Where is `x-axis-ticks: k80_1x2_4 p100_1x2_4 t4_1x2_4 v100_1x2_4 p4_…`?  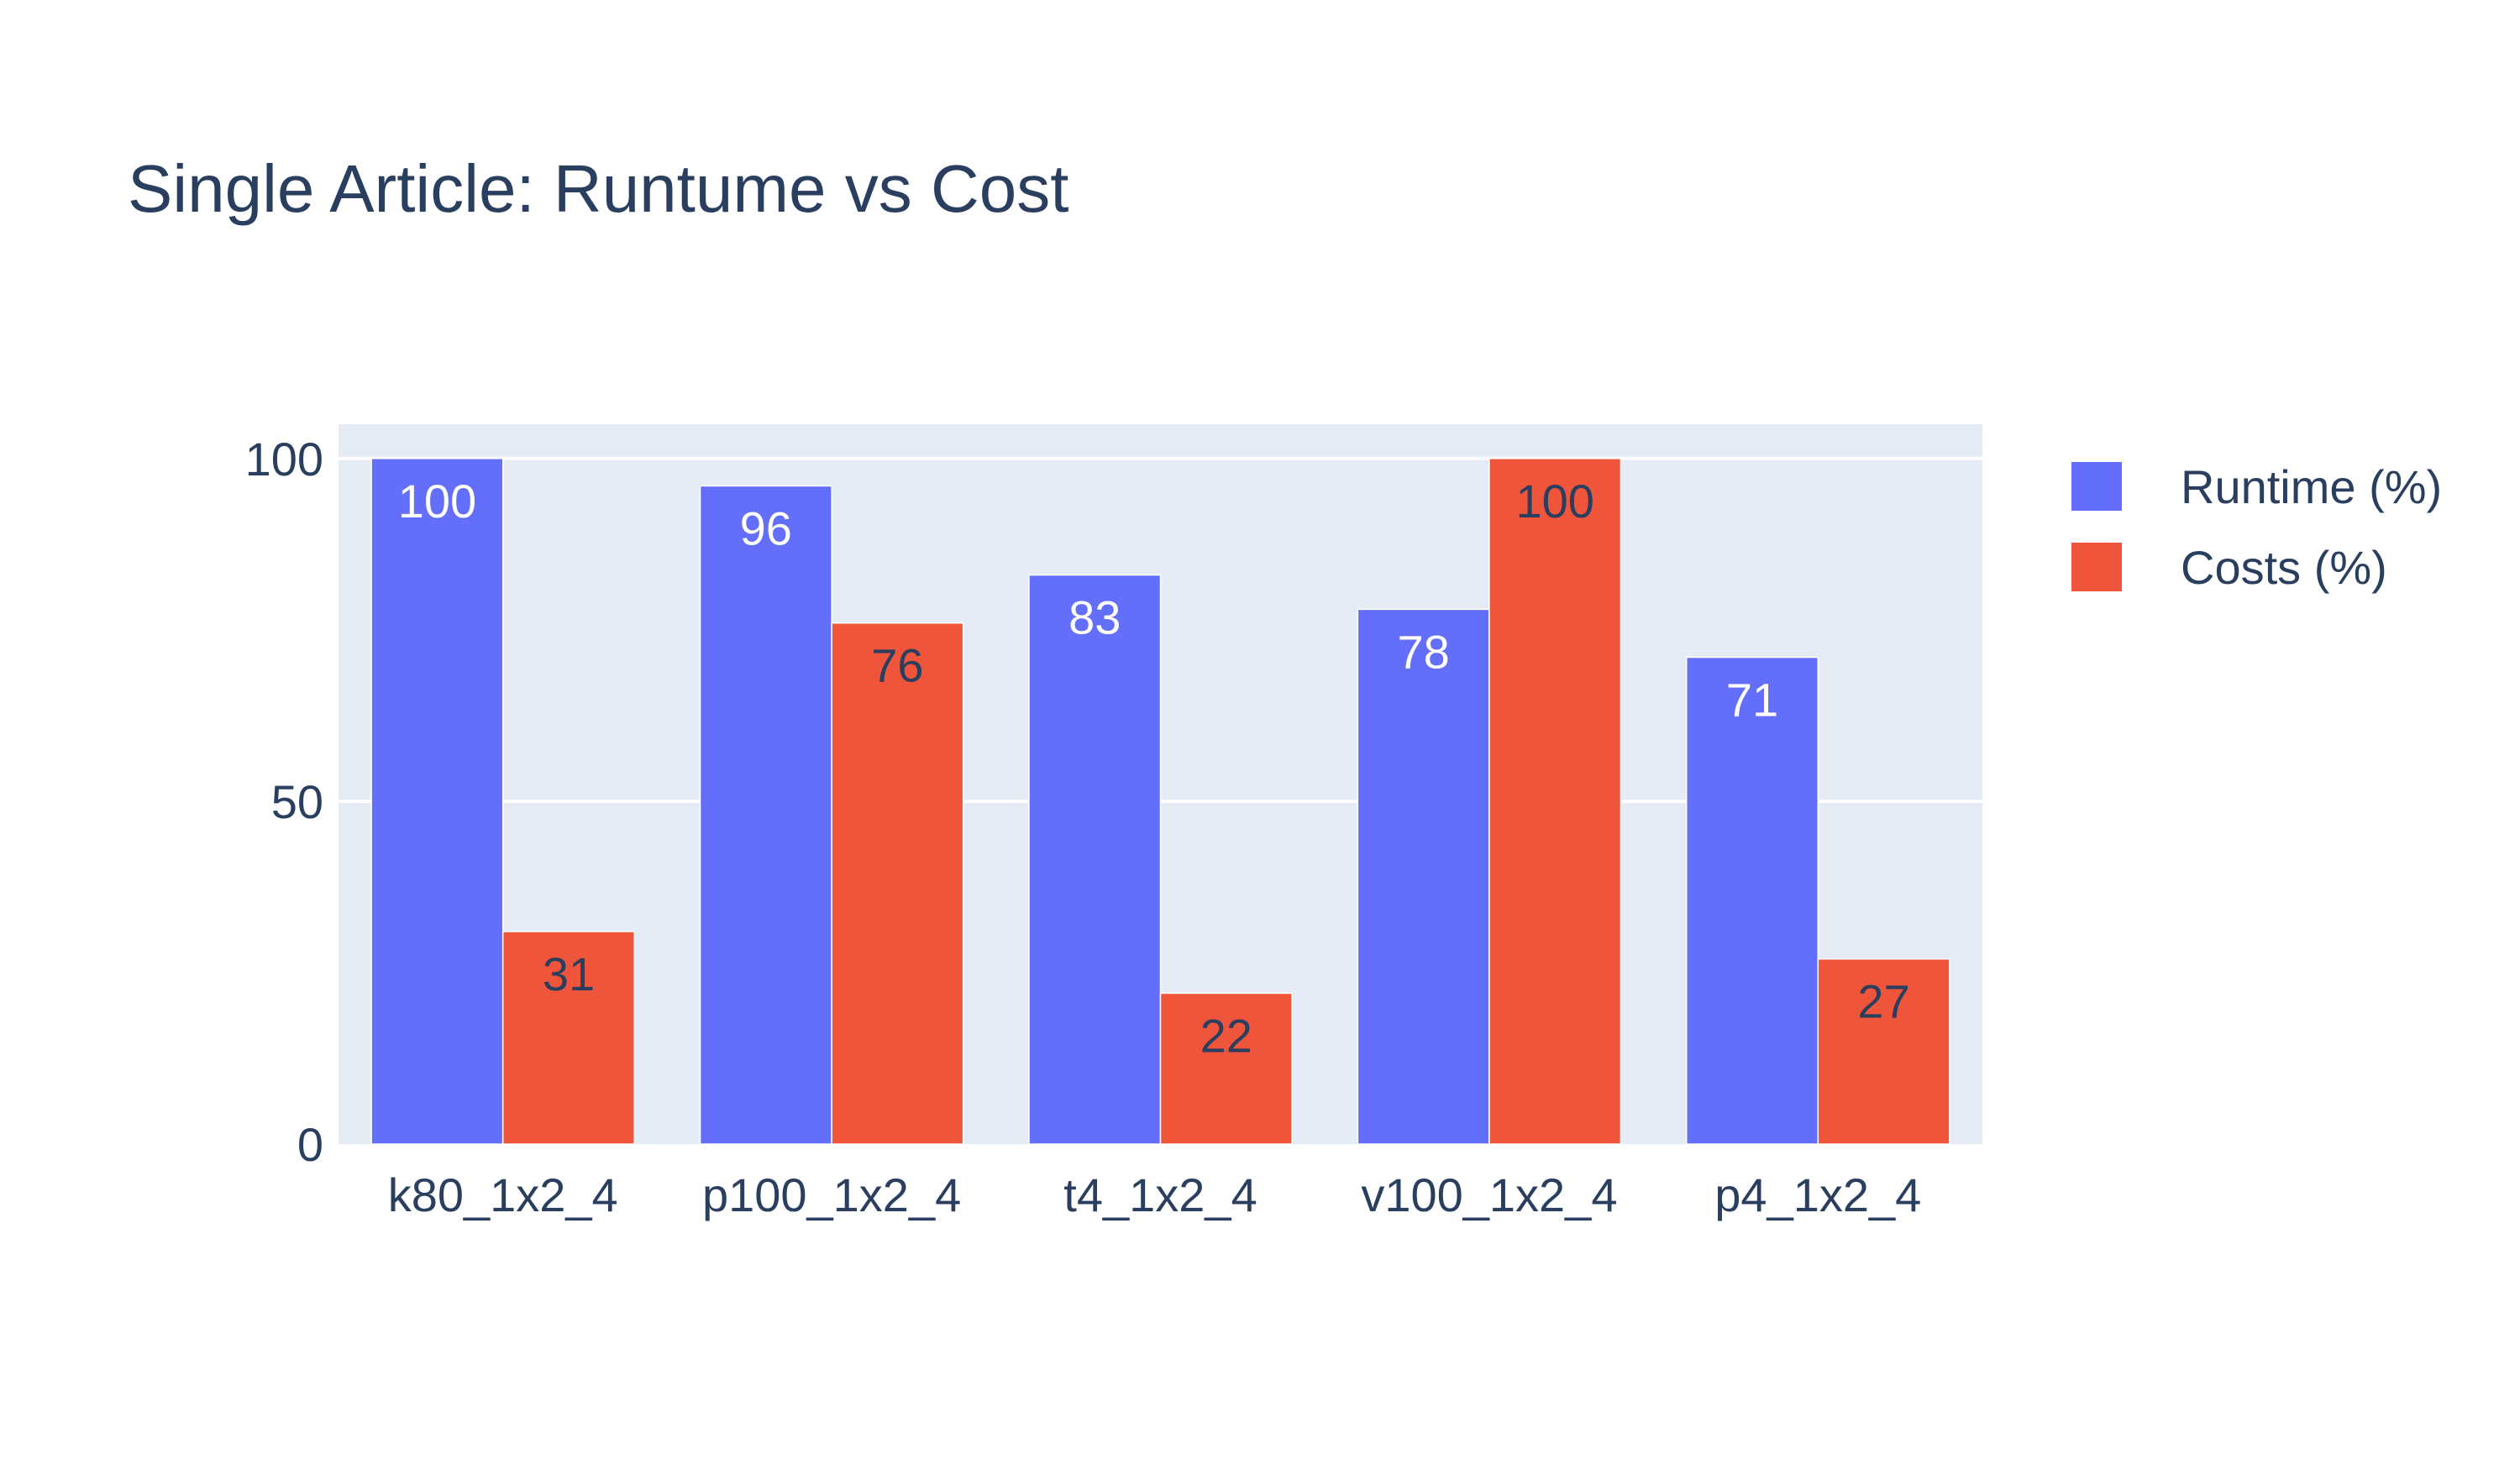
x-axis-ticks: k80_1x2_4 p100_1x2_4 t4_1x2_4 v100_1x2_4 p4_… is located at coordinates (1155, 1194).